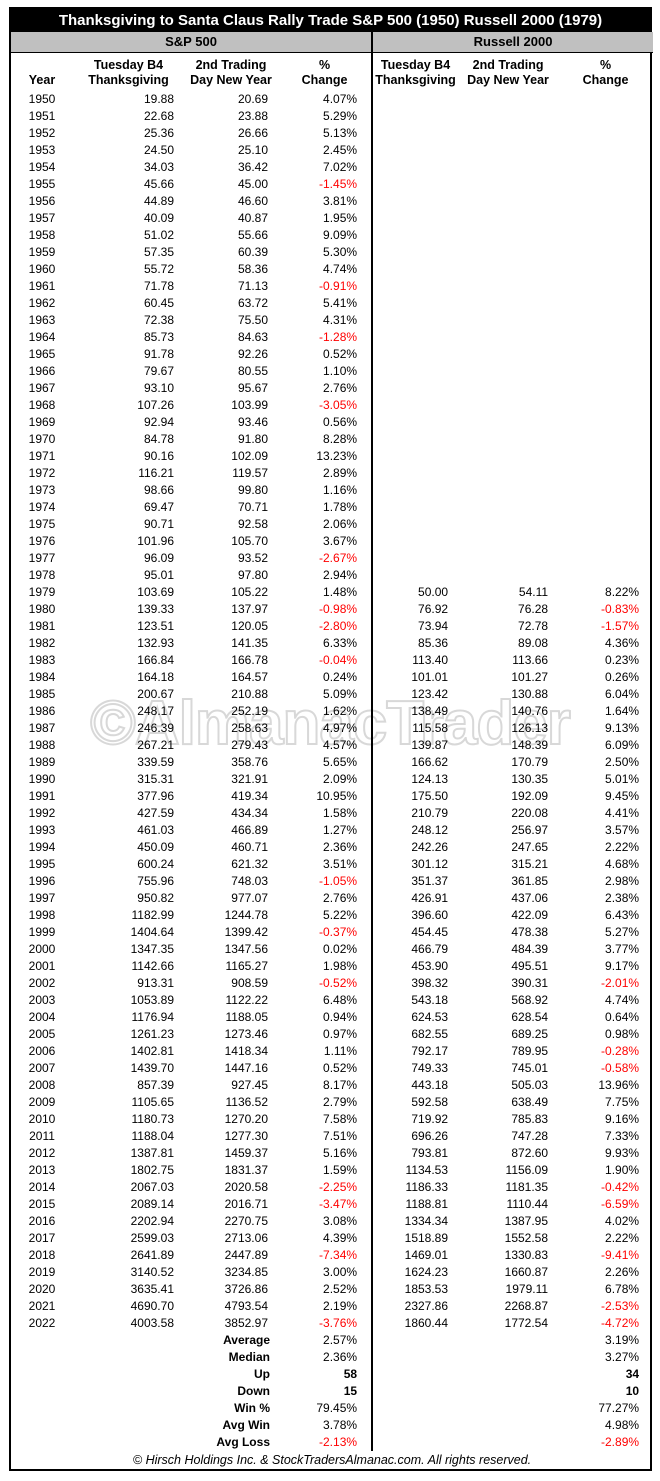  I want to click on table-row: 1953 24.50 25.10 2.45%, so click(332, 150).